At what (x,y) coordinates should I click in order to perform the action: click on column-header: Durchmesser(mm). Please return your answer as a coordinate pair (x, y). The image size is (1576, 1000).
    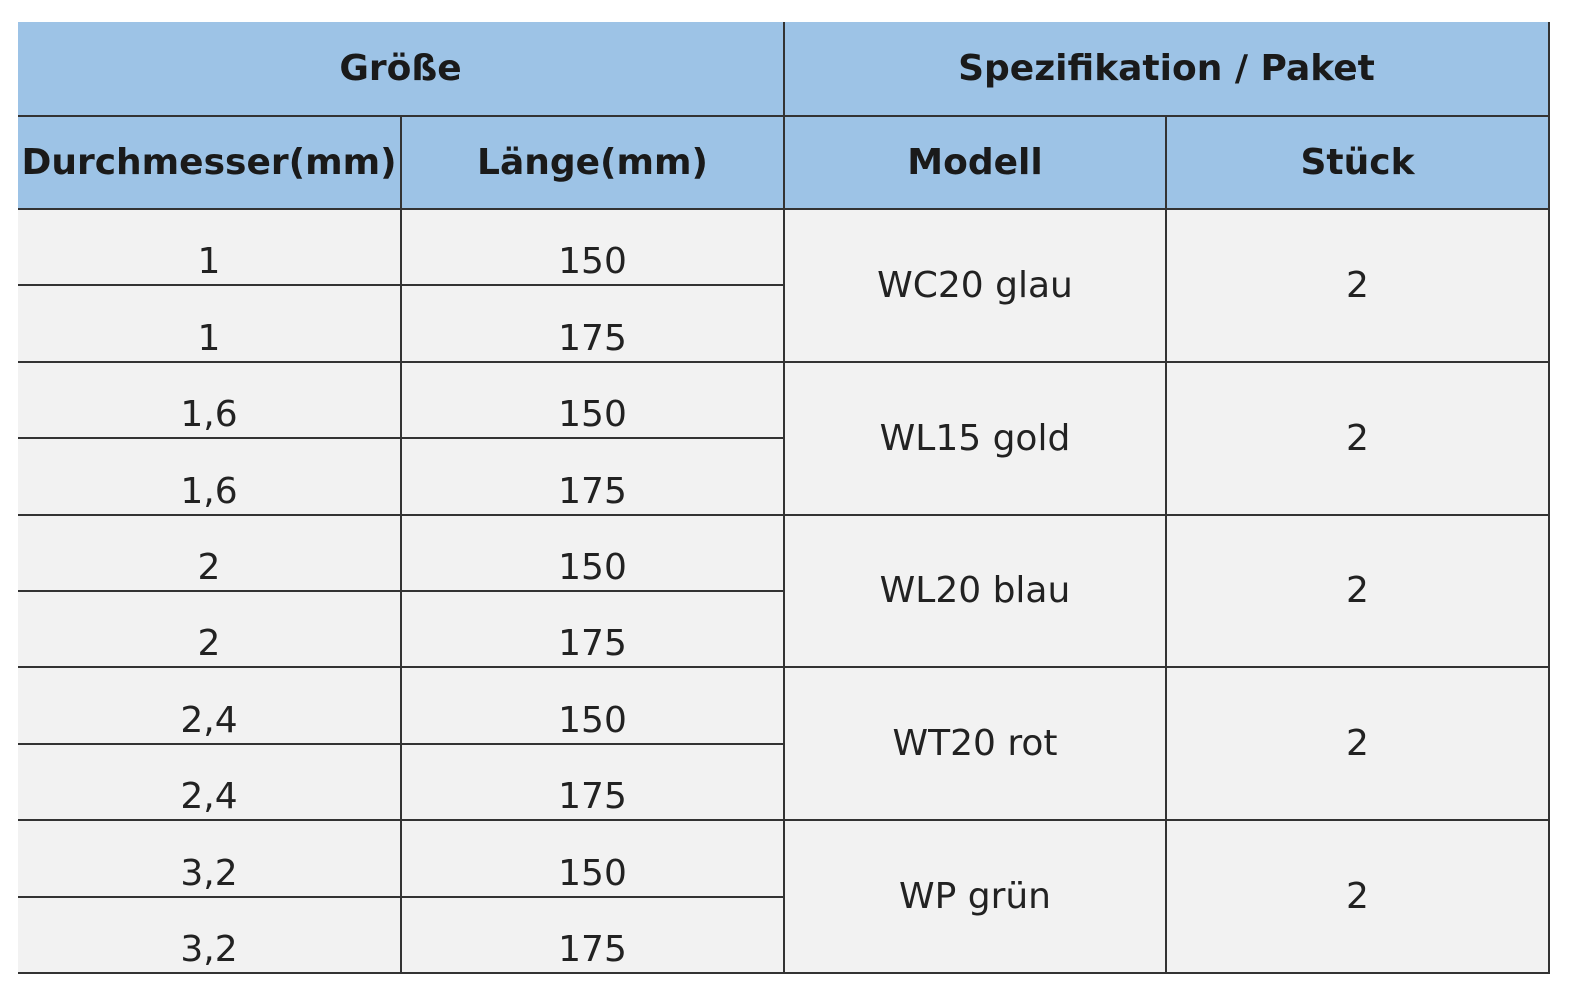
    Looking at the image, I should click on (210, 163).